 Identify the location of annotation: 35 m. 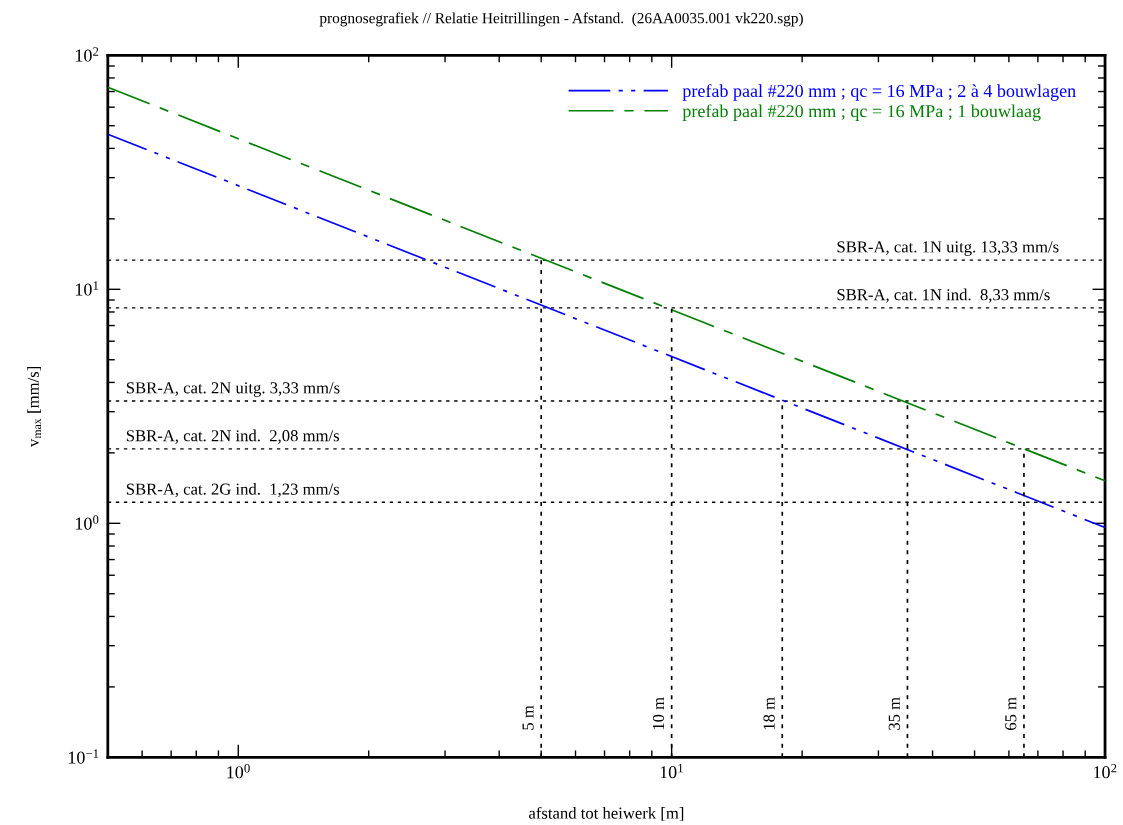
(894, 713).